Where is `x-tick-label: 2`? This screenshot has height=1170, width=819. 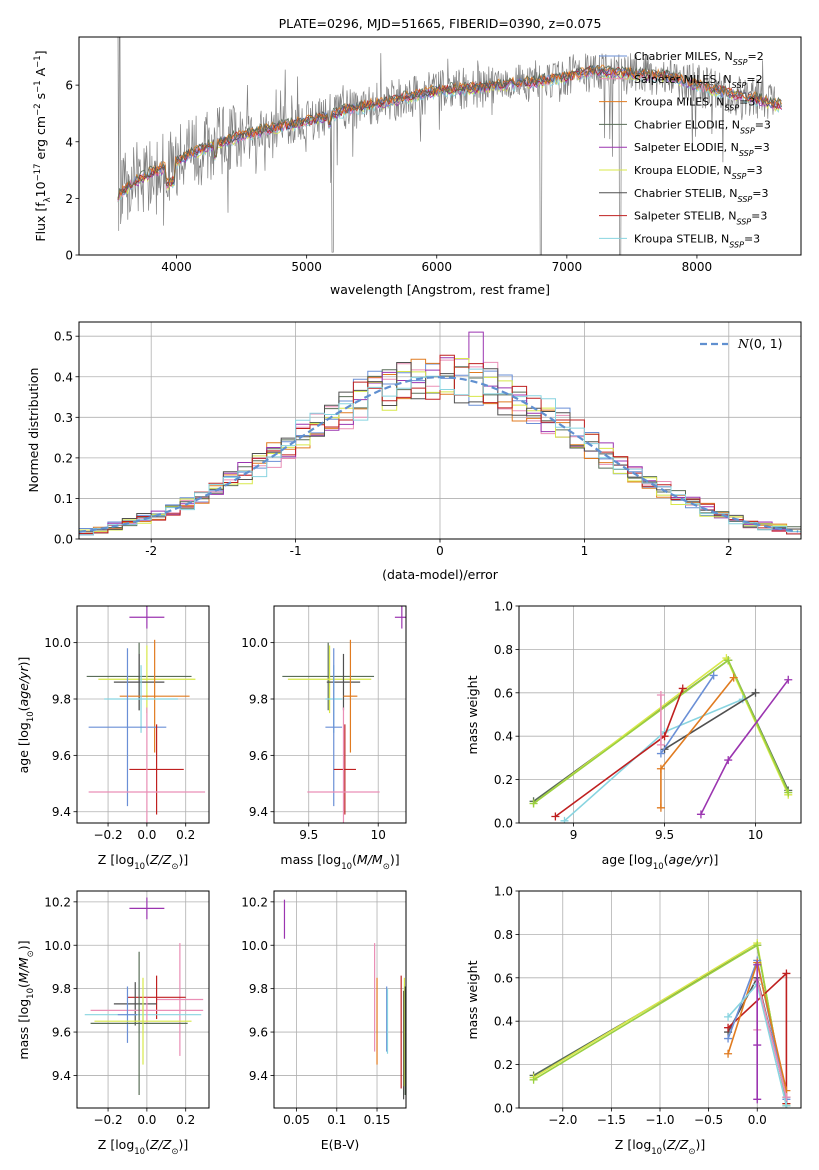
x-tick-label: 2 is located at coordinates (729, 551).